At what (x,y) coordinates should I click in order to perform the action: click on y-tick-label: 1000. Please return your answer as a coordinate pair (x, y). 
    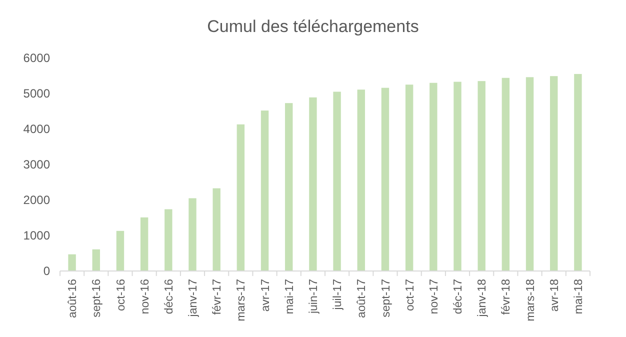
    Looking at the image, I should click on (36, 235).